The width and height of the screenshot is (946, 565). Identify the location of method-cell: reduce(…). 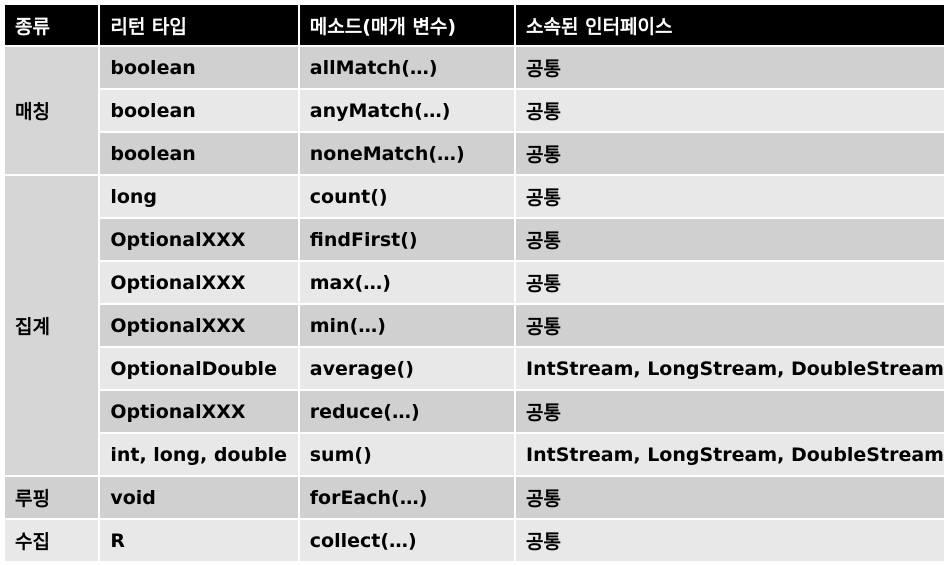
(407, 411).